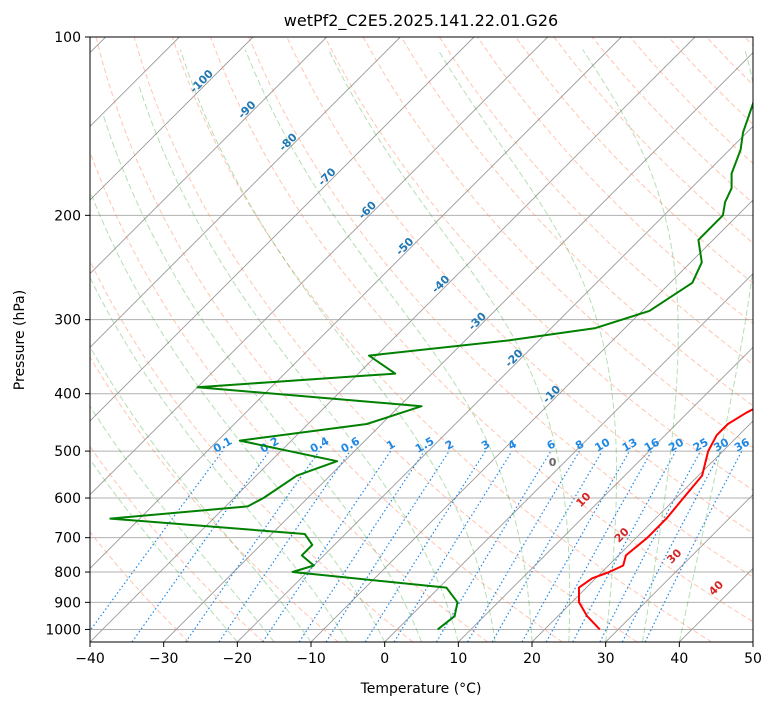 This screenshot has width=775, height=708. Describe the element at coordinates (67, 395) in the screenshot. I see `y-tick-label: 400` at that location.